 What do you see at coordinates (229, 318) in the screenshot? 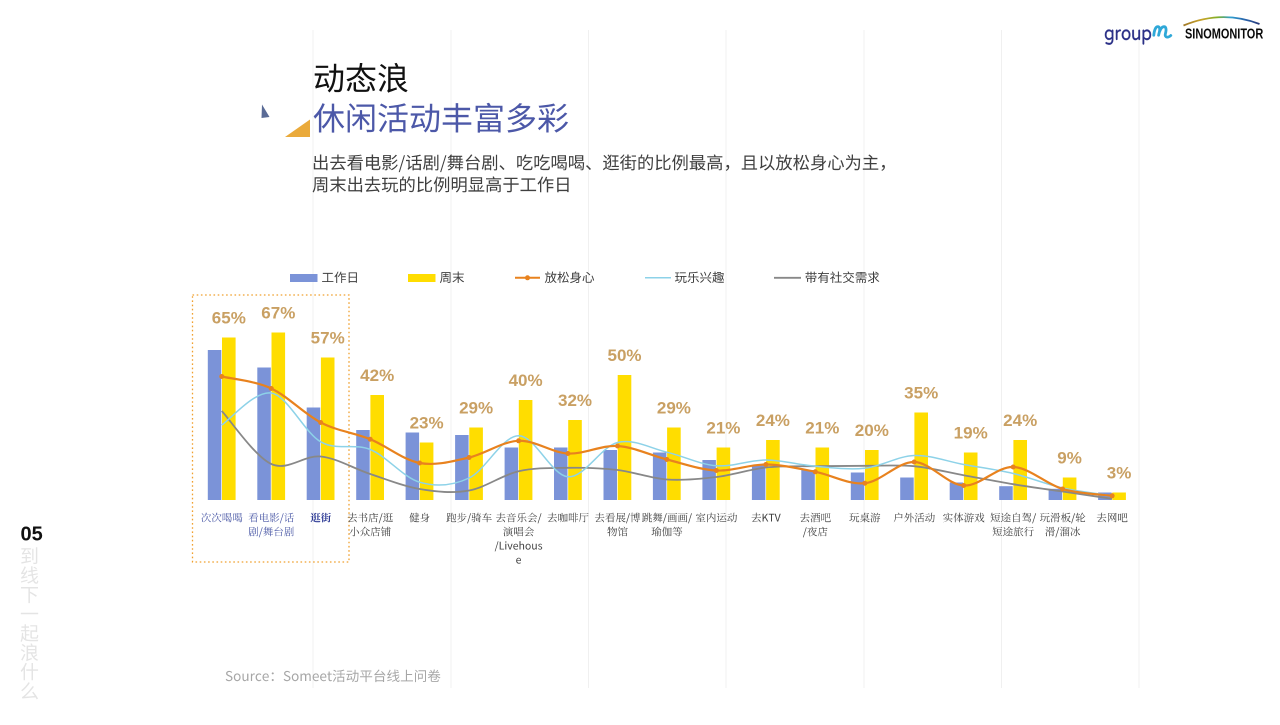
I see `svg-text: 65%` at bounding box center [229, 318].